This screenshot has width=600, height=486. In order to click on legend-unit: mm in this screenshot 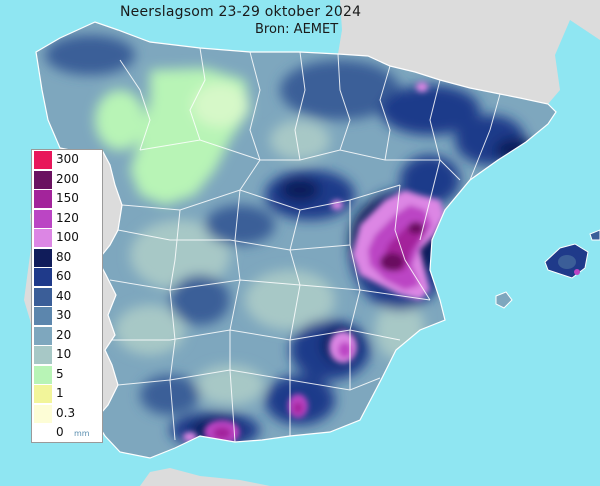, I will do `click(82, 433)`.